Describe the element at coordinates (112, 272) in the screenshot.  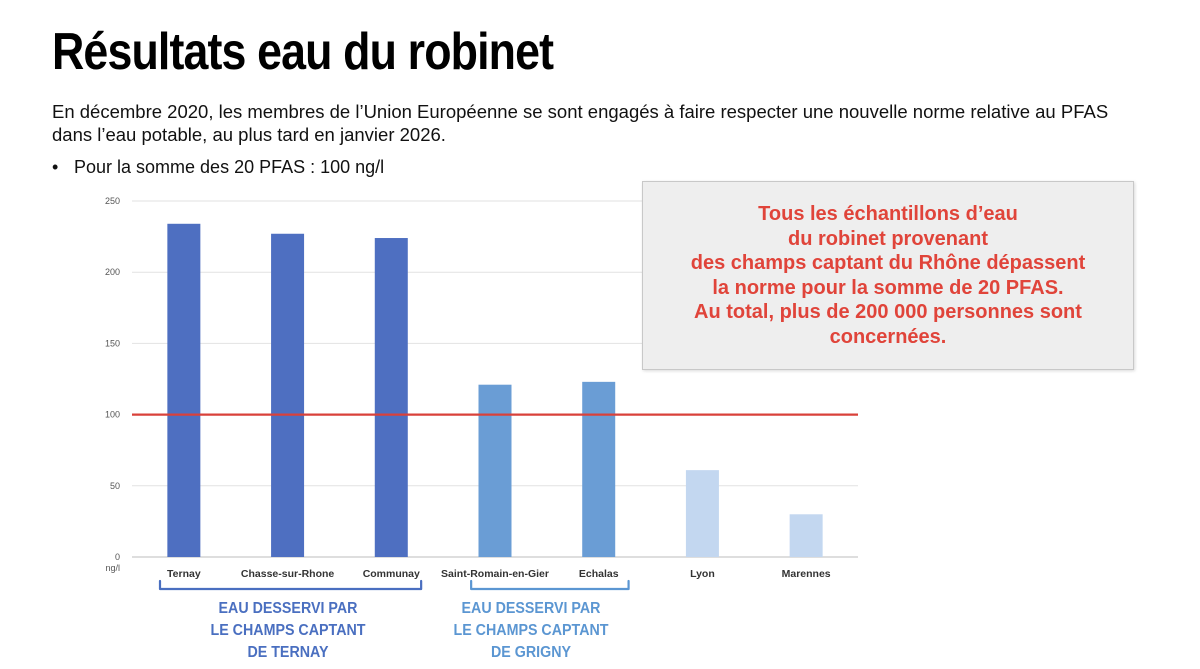
I see `y-tick-label: 200` at that location.